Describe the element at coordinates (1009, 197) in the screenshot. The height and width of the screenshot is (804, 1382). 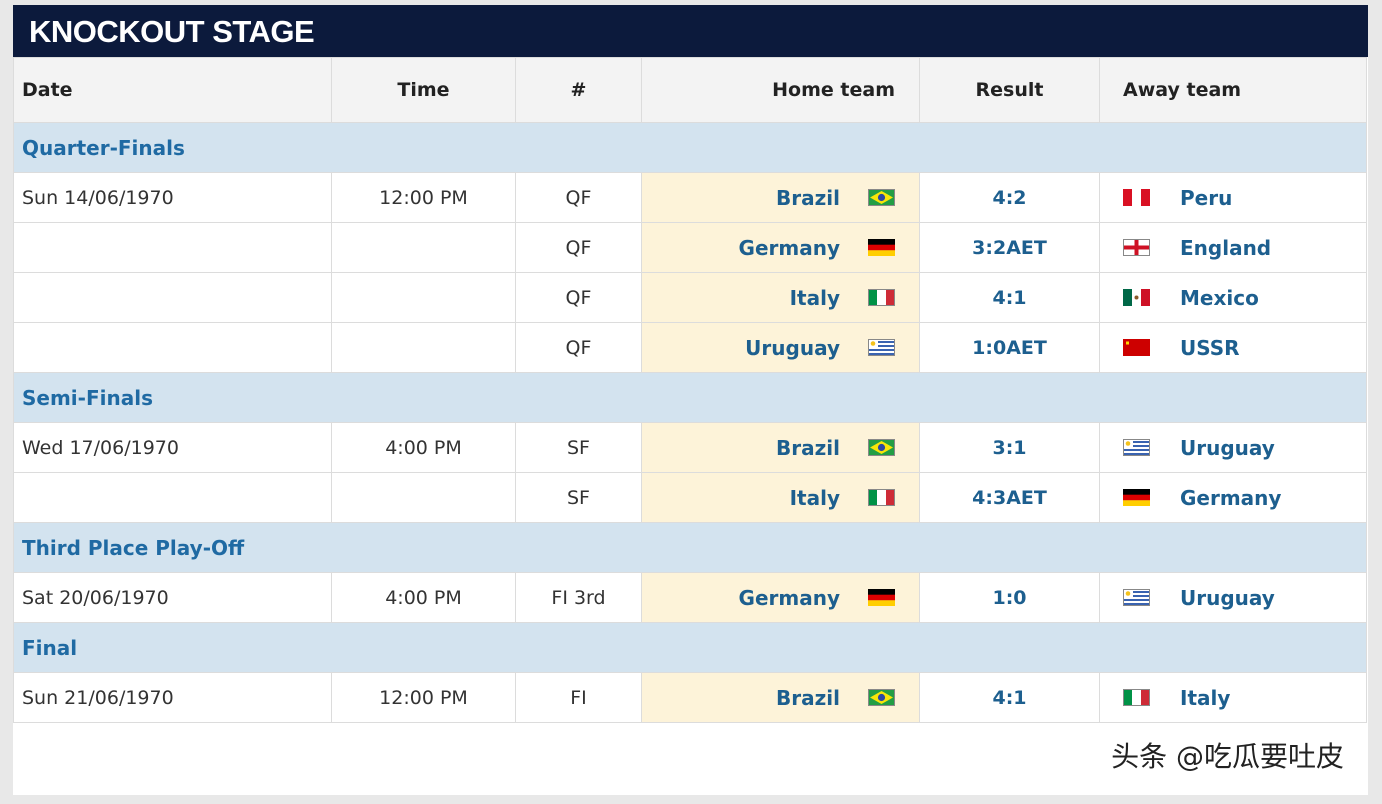
I see `result: 4:2` at that location.